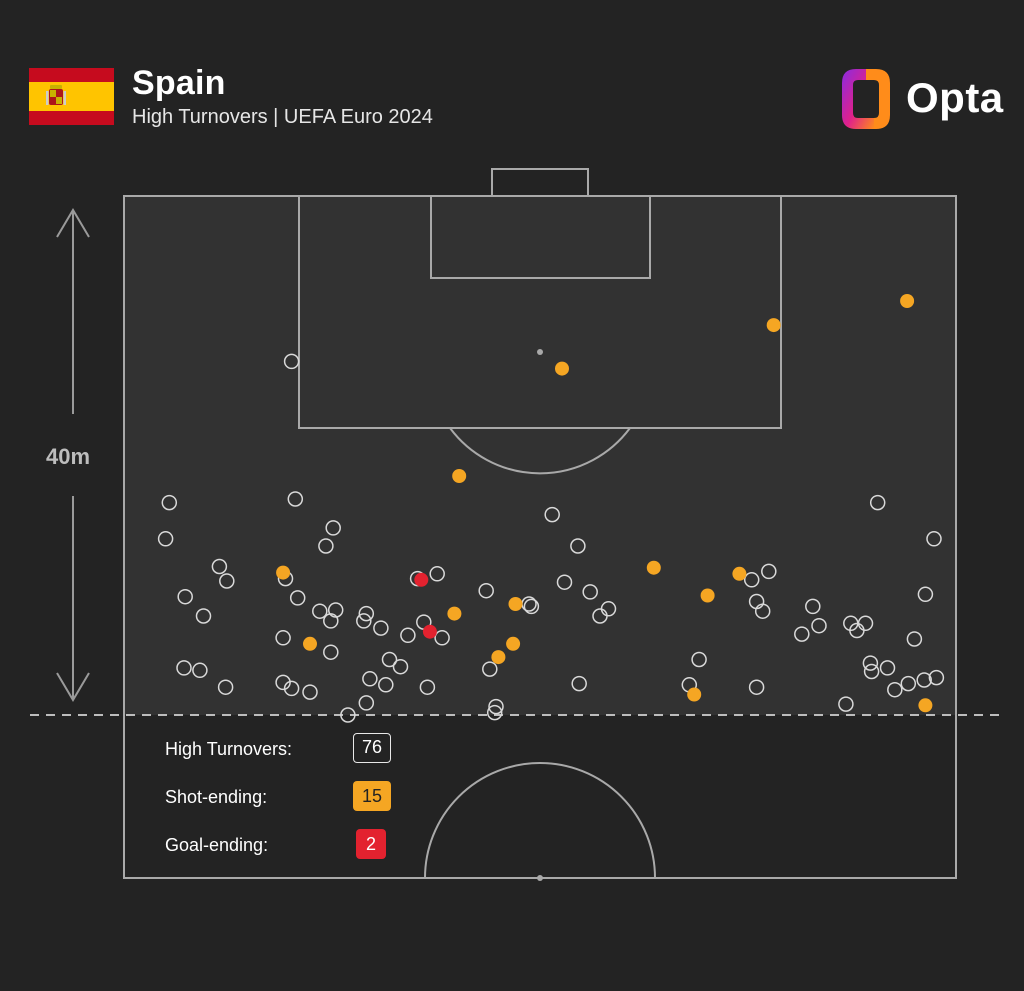 The image size is (1024, 991). I want to click on legend-label-goal-ending: Goal-ending:, so click(217, 845).